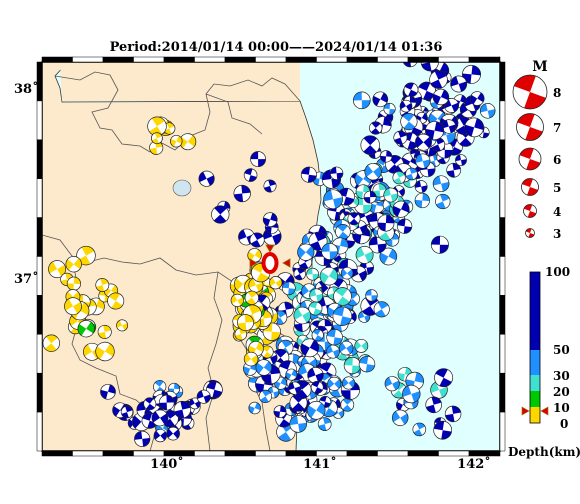  I want to click on mainshock-marker, so click(270, 259).